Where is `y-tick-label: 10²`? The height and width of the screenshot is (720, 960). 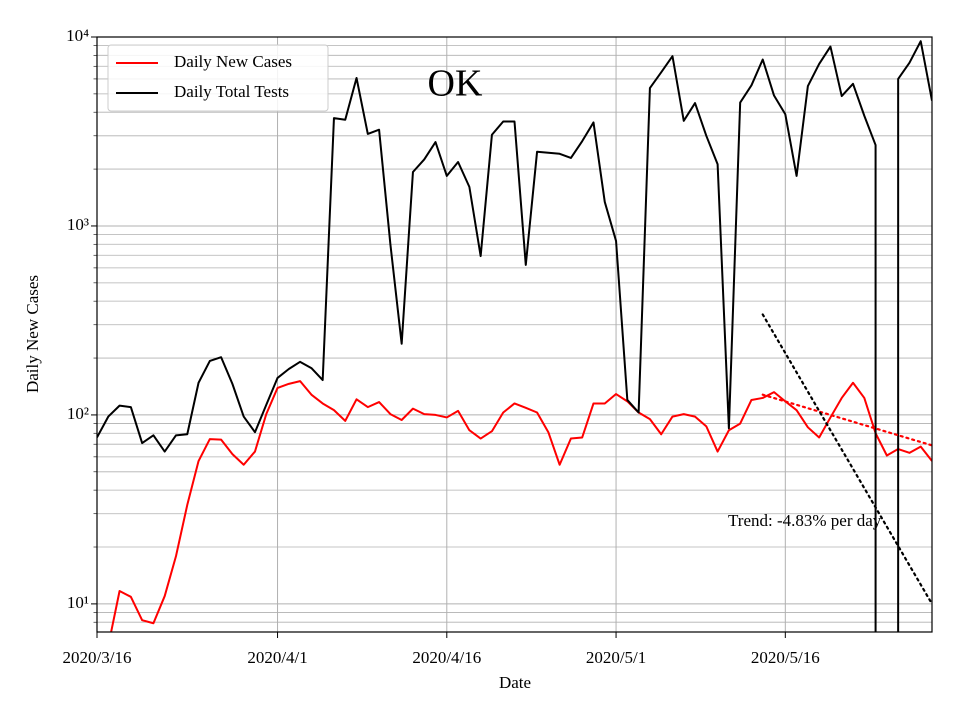
y-tick-label: 10² is located at coordinates (78, 413).